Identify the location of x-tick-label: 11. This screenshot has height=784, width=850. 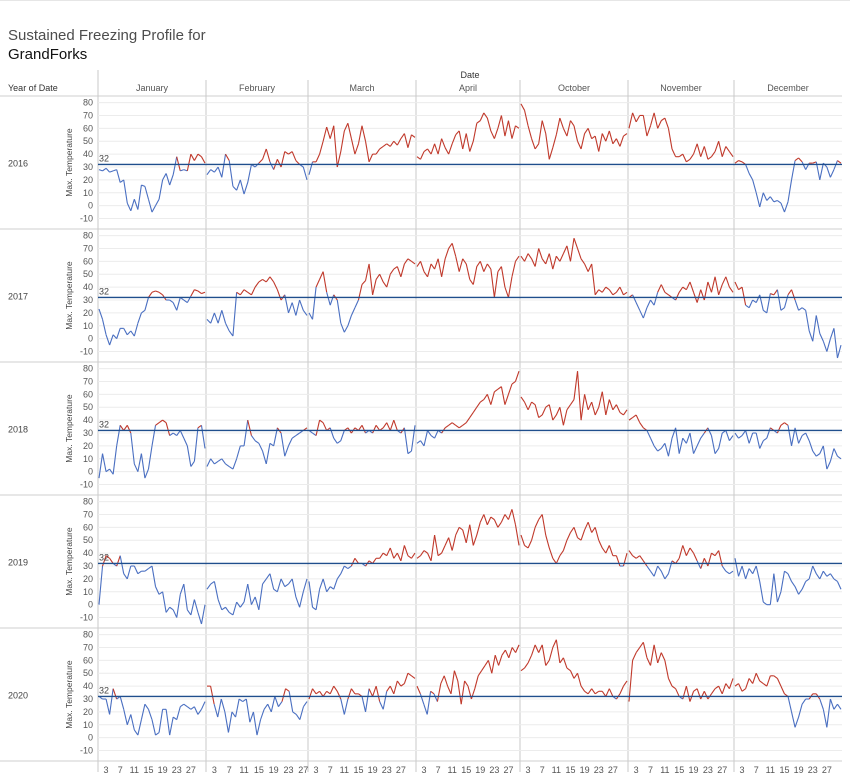
(770, 770).